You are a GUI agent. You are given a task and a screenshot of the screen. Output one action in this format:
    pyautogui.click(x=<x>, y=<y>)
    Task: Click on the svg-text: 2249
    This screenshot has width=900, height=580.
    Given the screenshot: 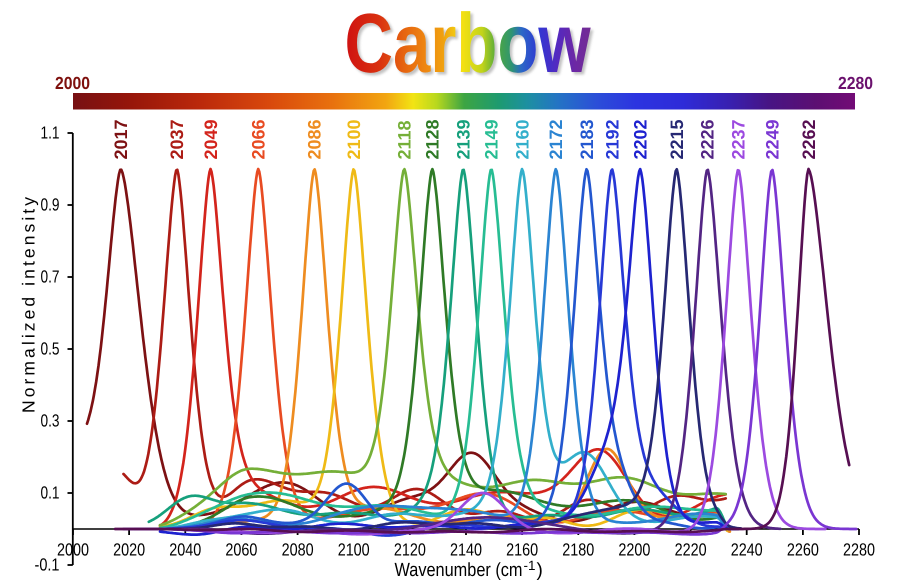 What is the action you would take?
    pyautogui.click(x=772, y=139)
    